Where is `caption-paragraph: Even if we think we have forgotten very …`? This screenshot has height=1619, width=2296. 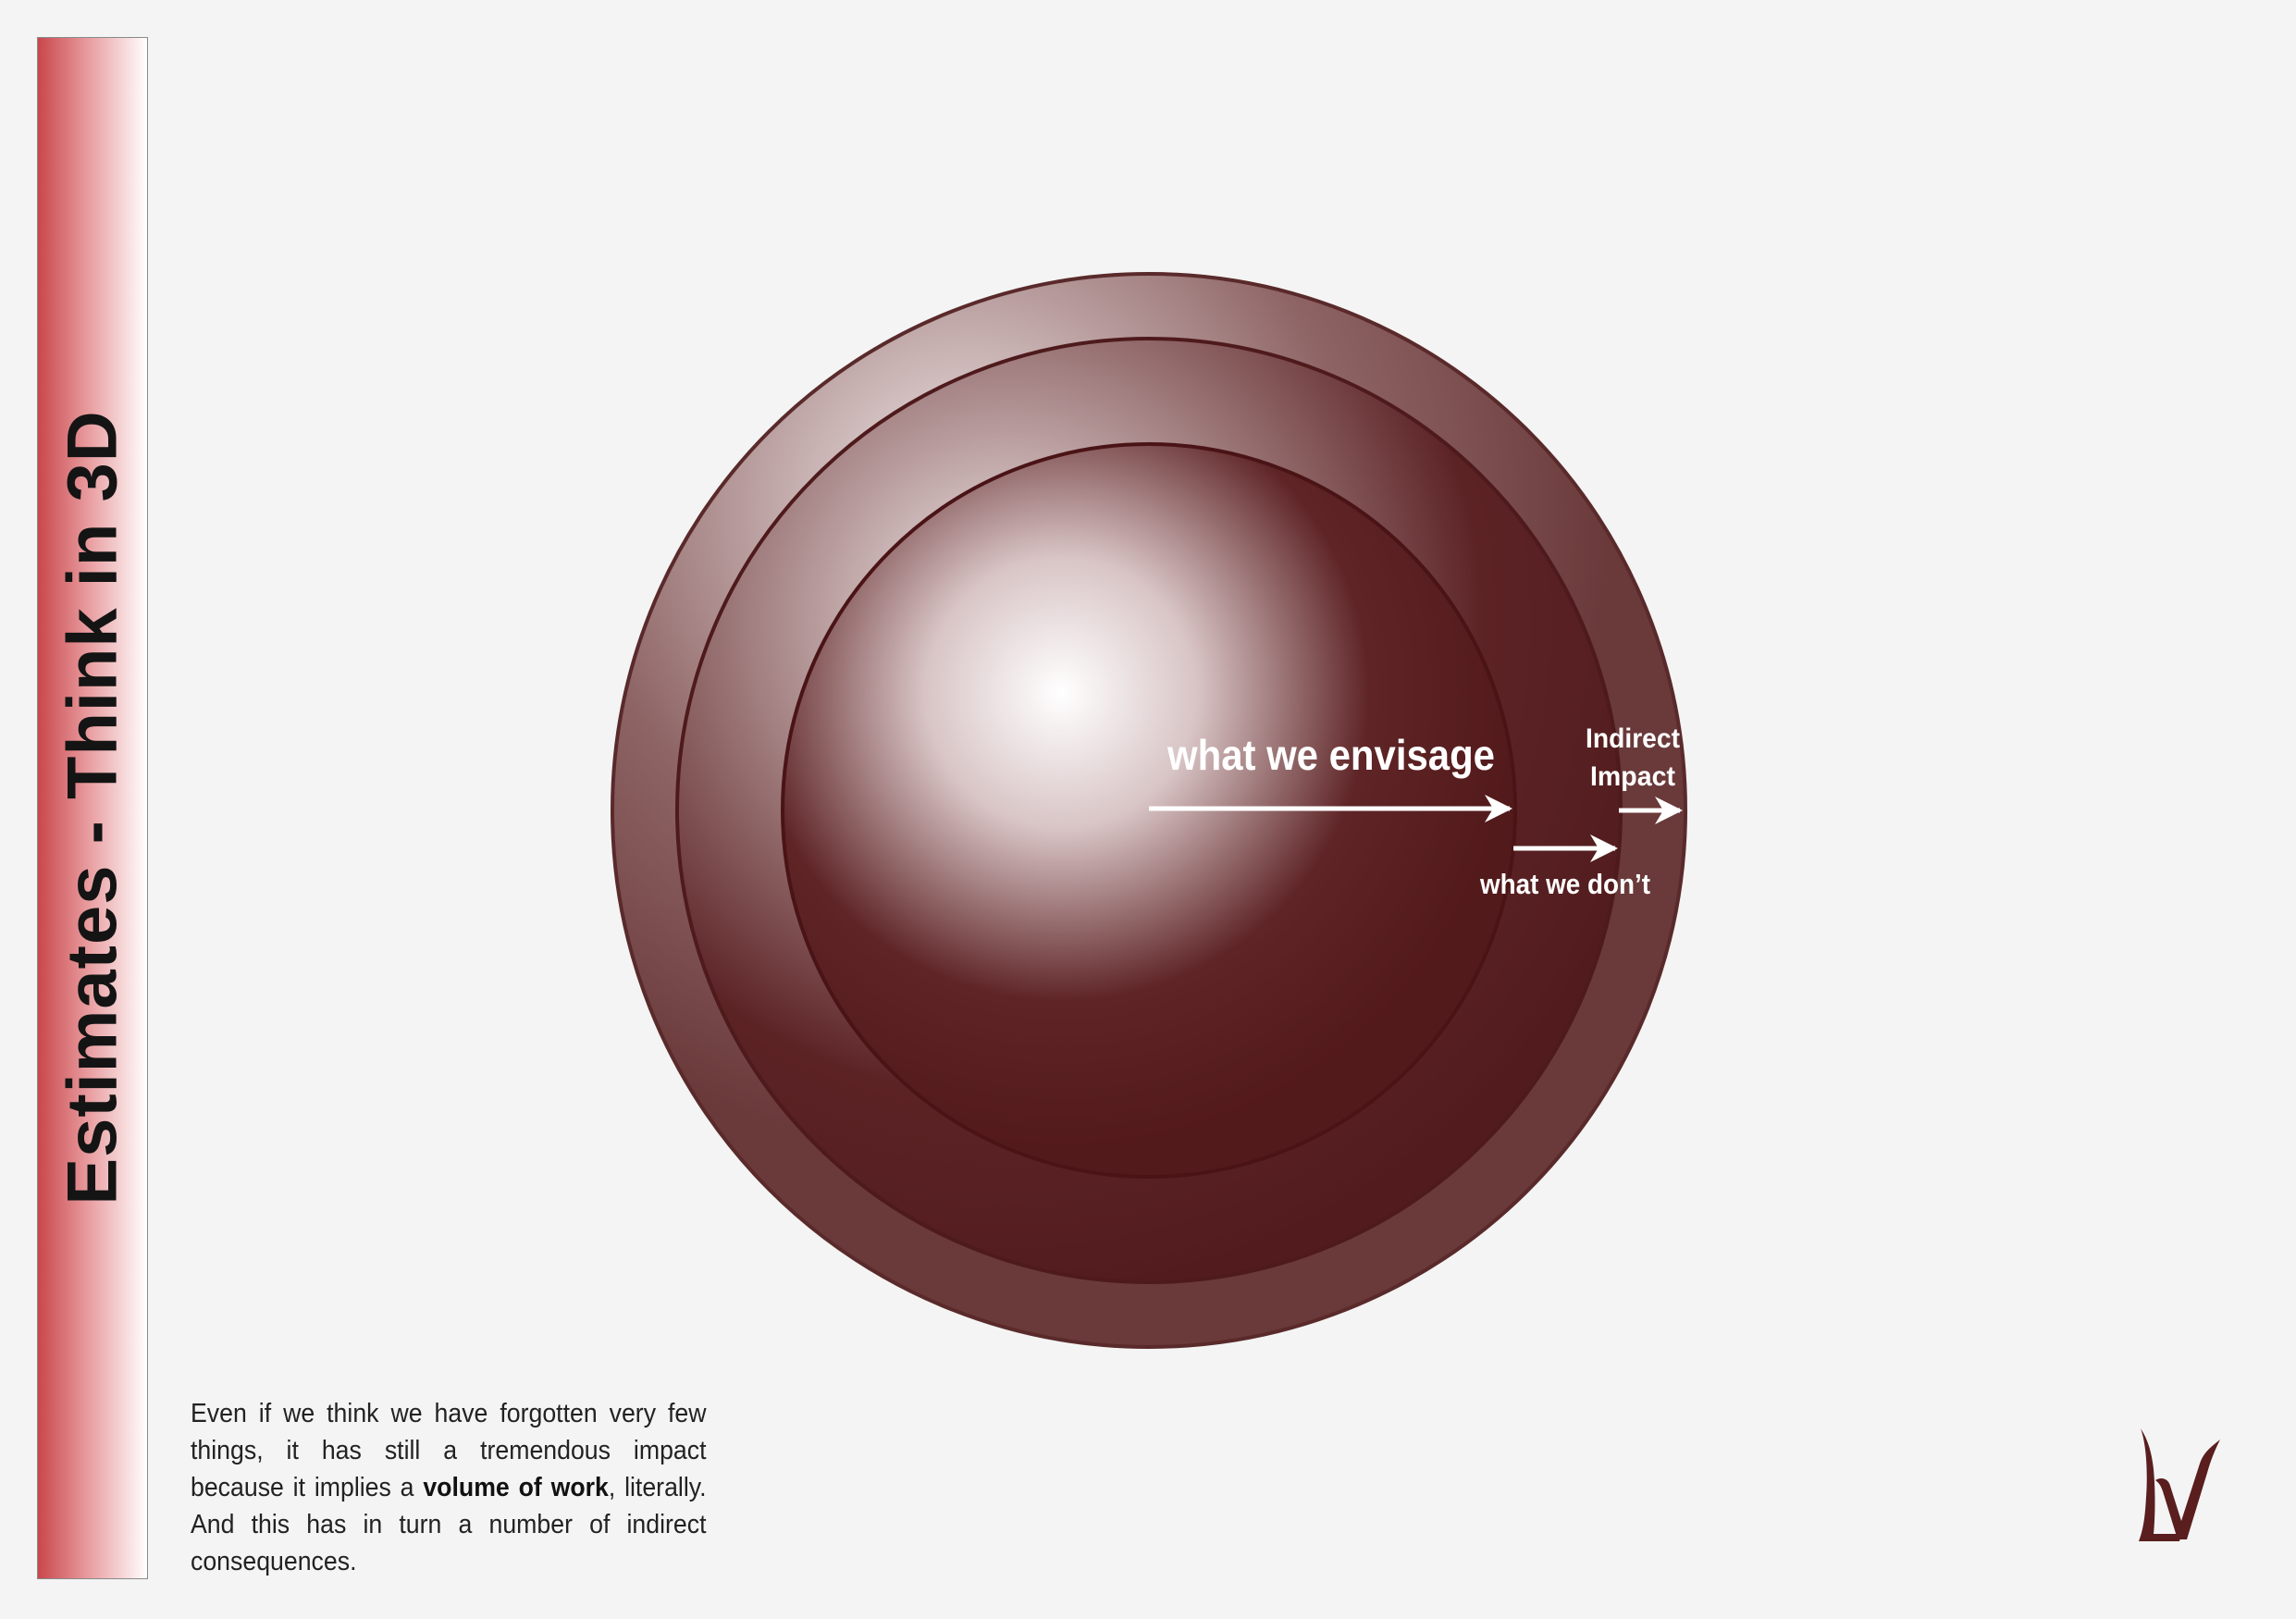
caption-paragraph: Even if we think we have forgotten very … is located at coordinates (449, 1487).